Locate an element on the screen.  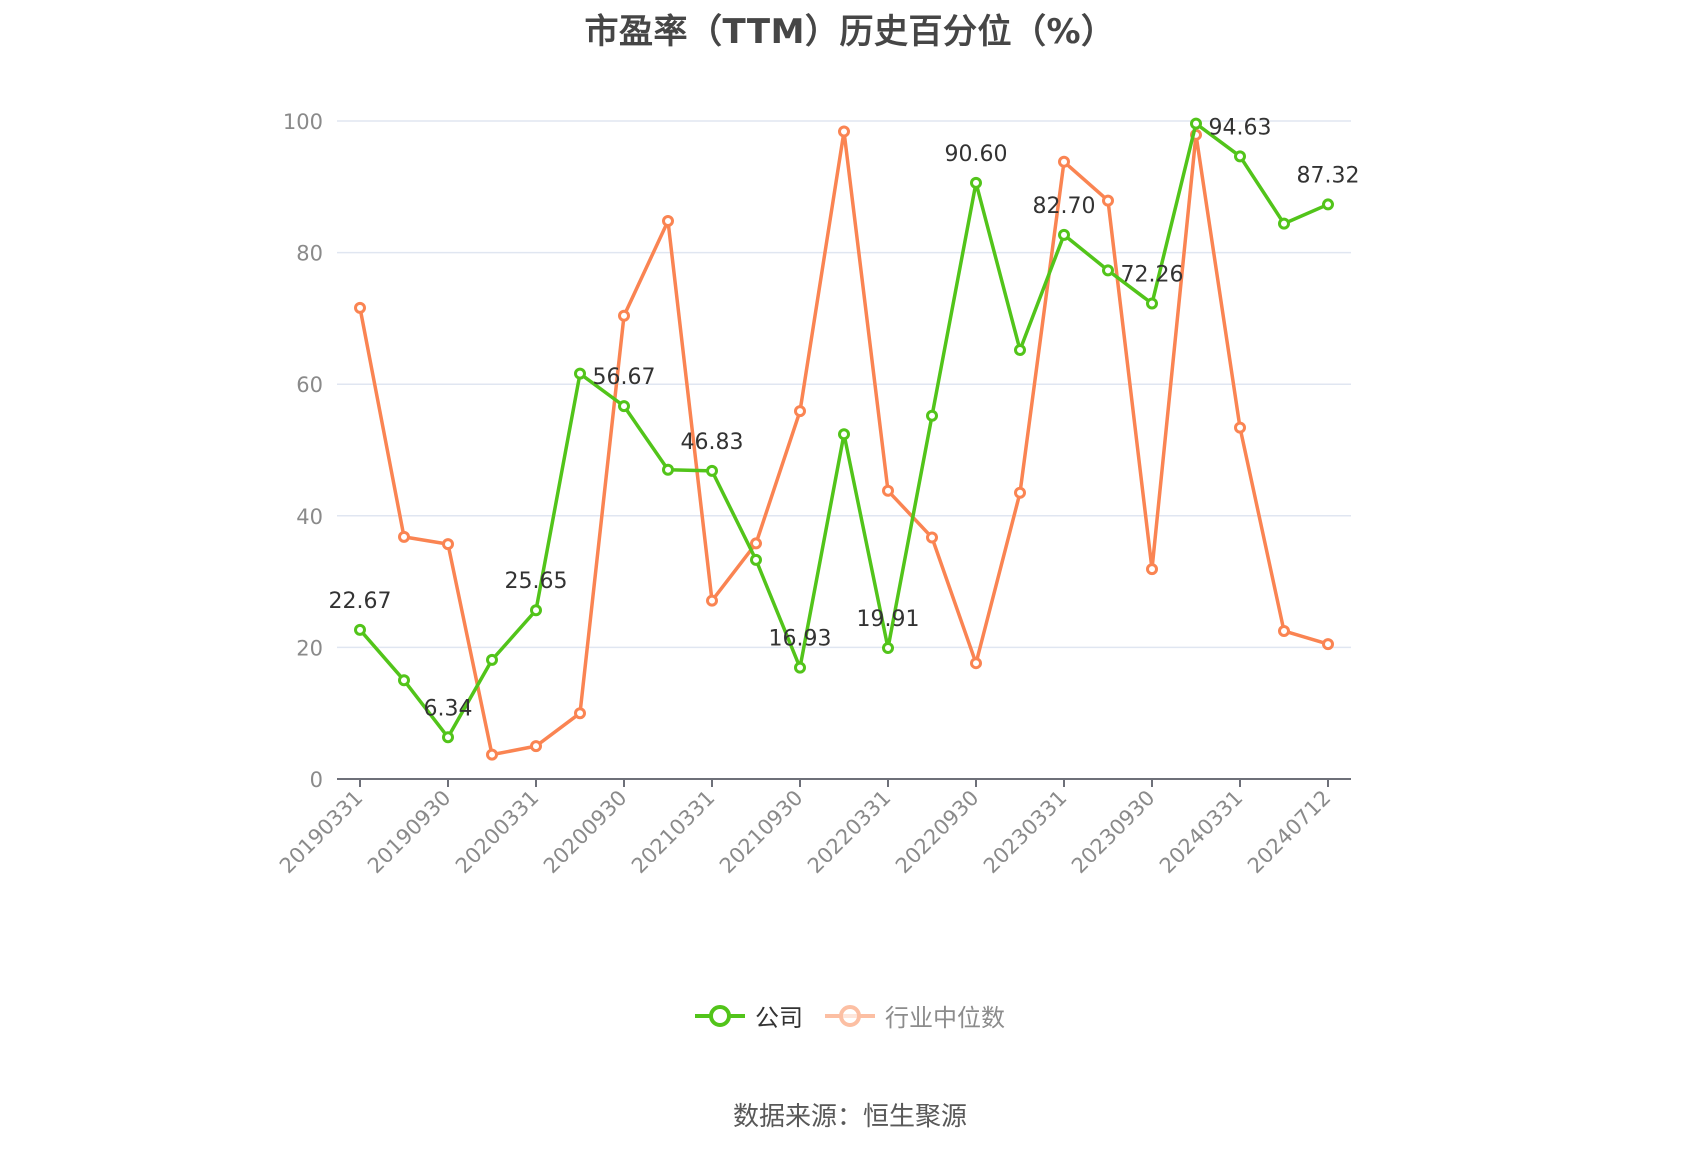
data-label: 82.70 is located at coordinates (1064, 206).